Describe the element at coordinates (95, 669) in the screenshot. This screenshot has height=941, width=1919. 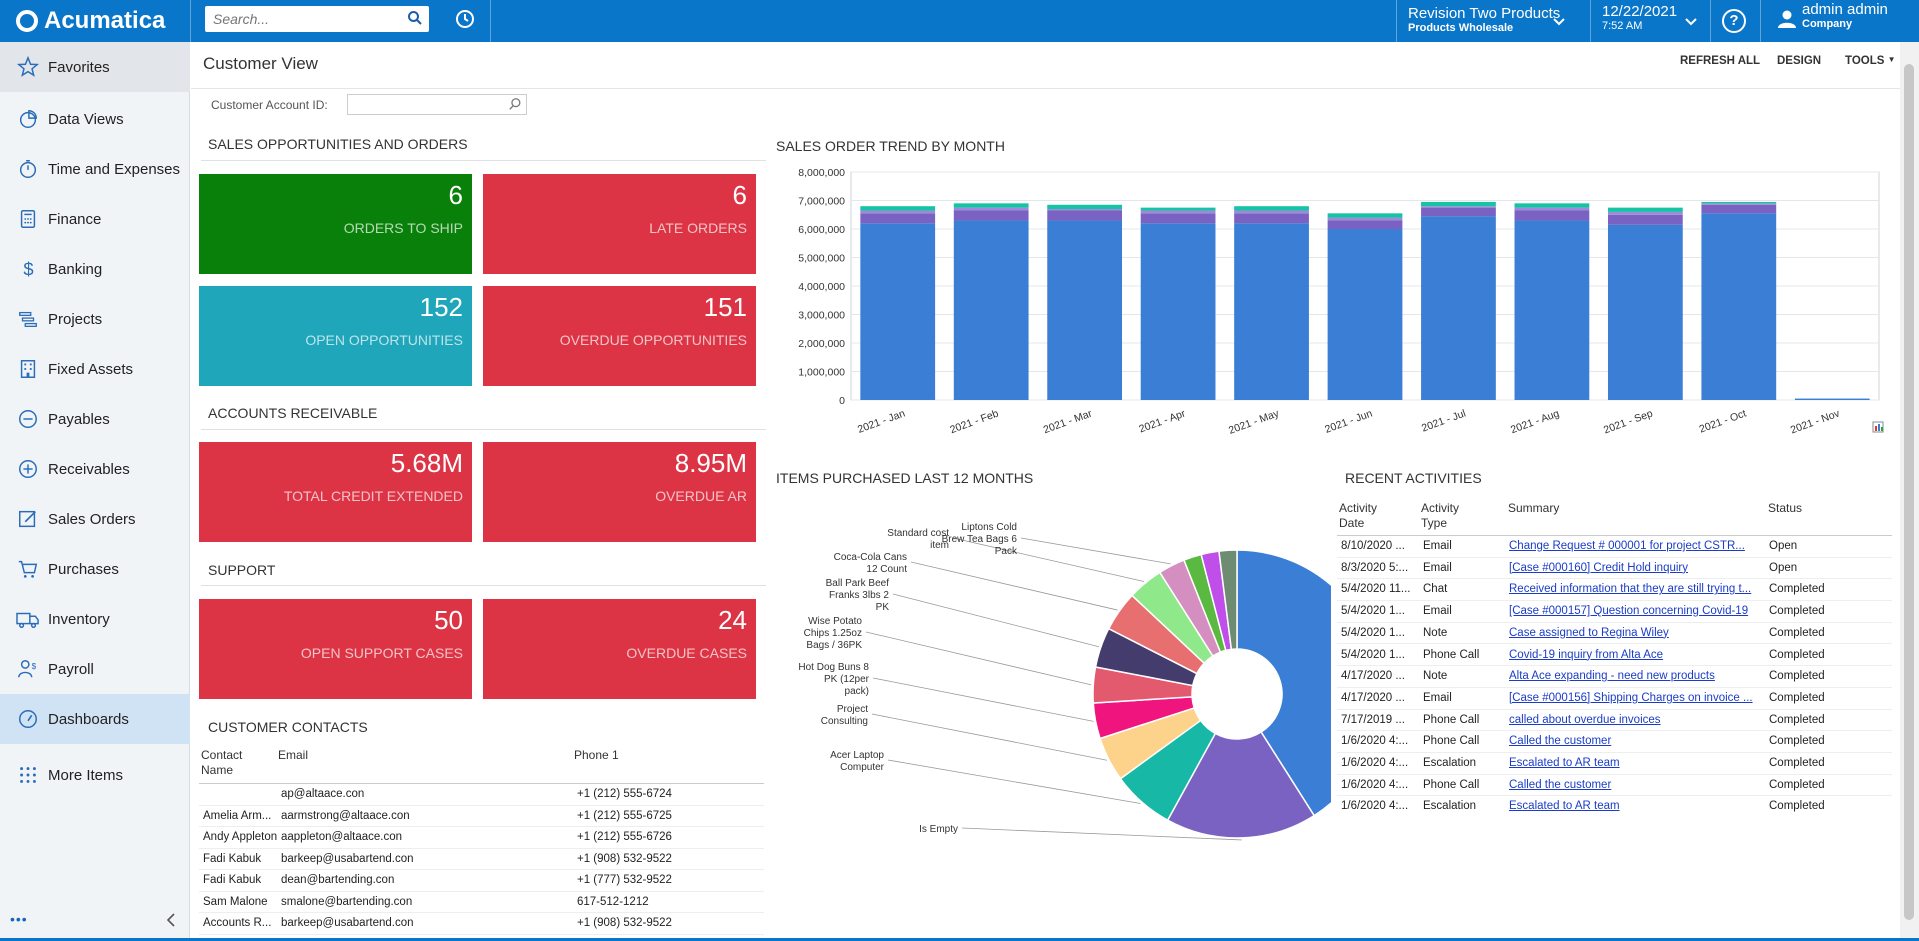
I see `sidebar-item-payroll: $ Payroll` at that location.